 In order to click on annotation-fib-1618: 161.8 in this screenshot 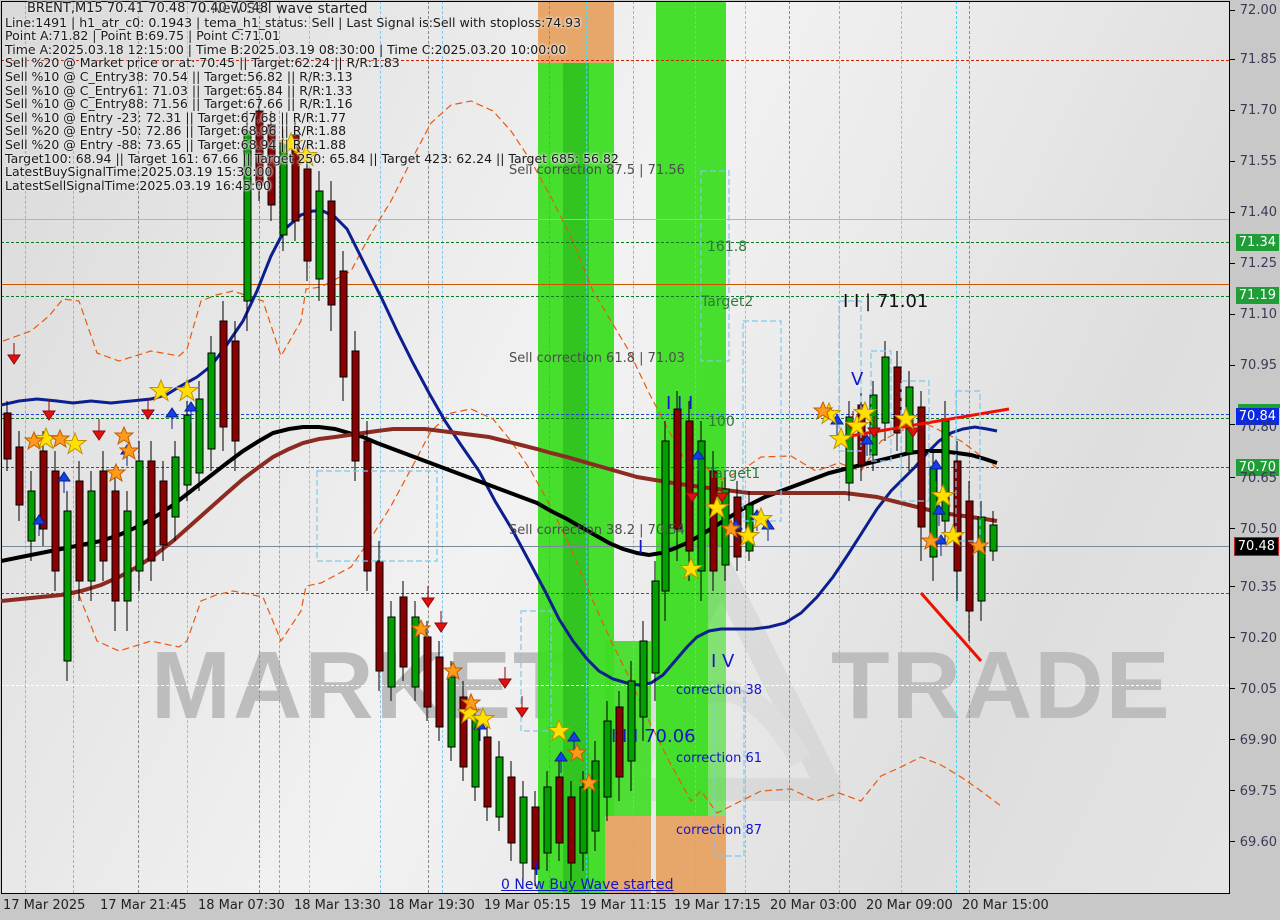, I will do `click(727, 247)`.